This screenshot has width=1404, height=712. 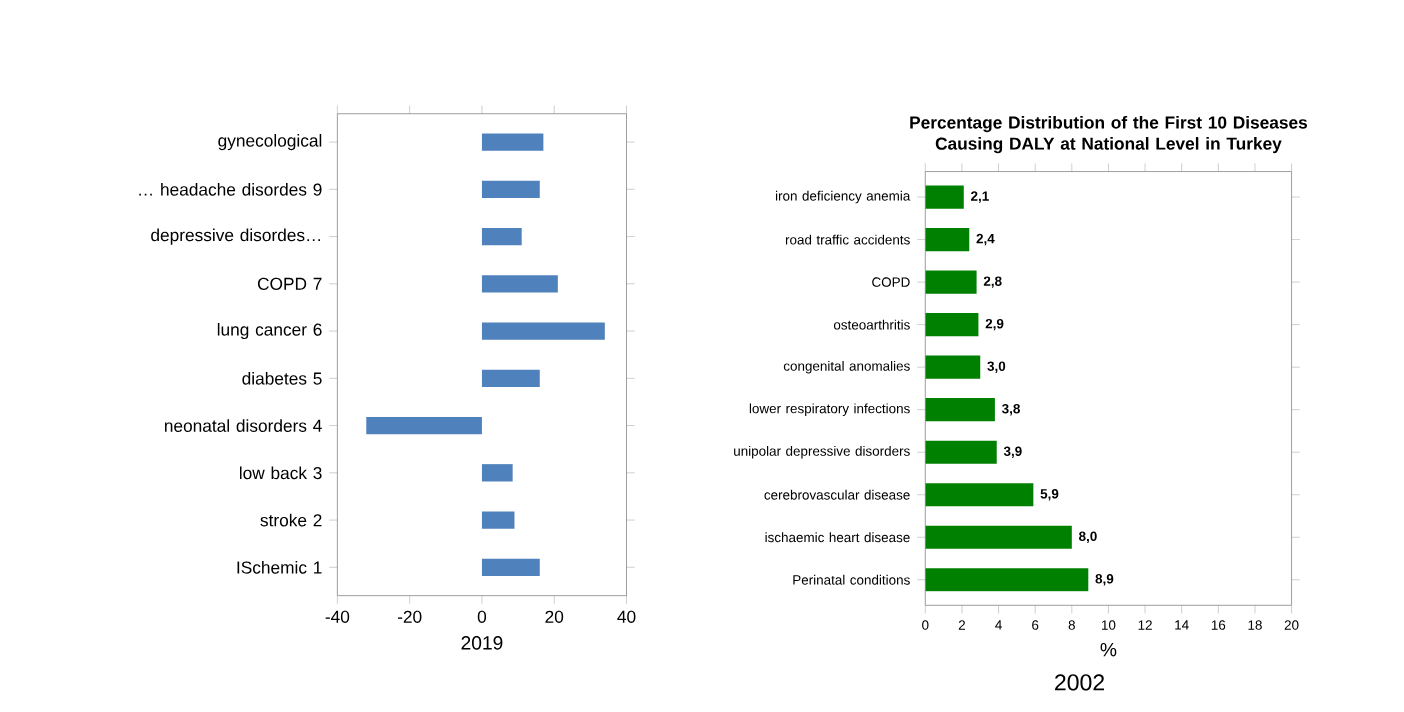 I want to click on y-tick-label: ISchemic 1, so click(x=279, y=568).